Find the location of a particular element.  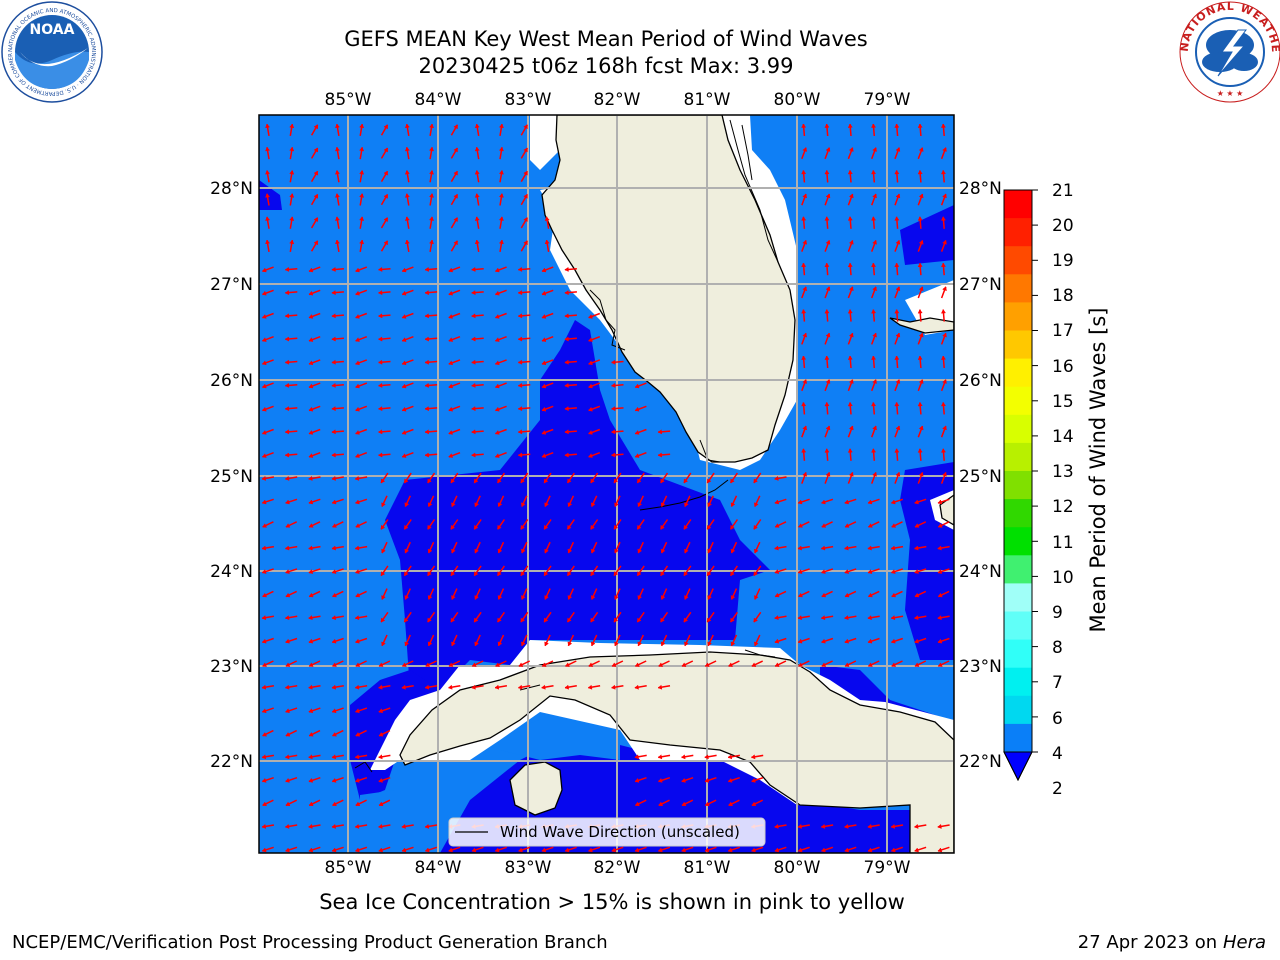

colorbar-tick: 15 is located at coordinates (1063, 402).